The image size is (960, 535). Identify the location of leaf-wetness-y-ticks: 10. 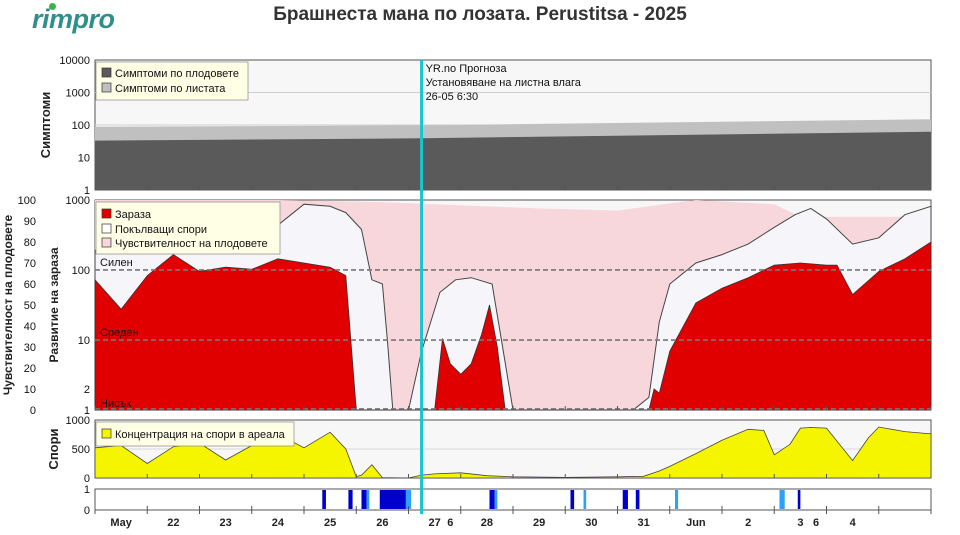
(87, 500).